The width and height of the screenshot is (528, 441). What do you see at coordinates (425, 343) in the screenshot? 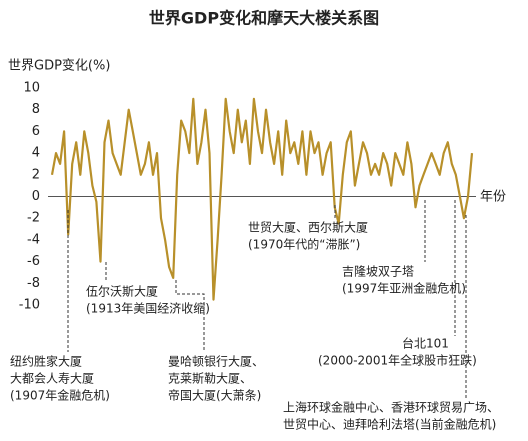
I see `annotation-text: 台北101` at bounding box center [425, 343].